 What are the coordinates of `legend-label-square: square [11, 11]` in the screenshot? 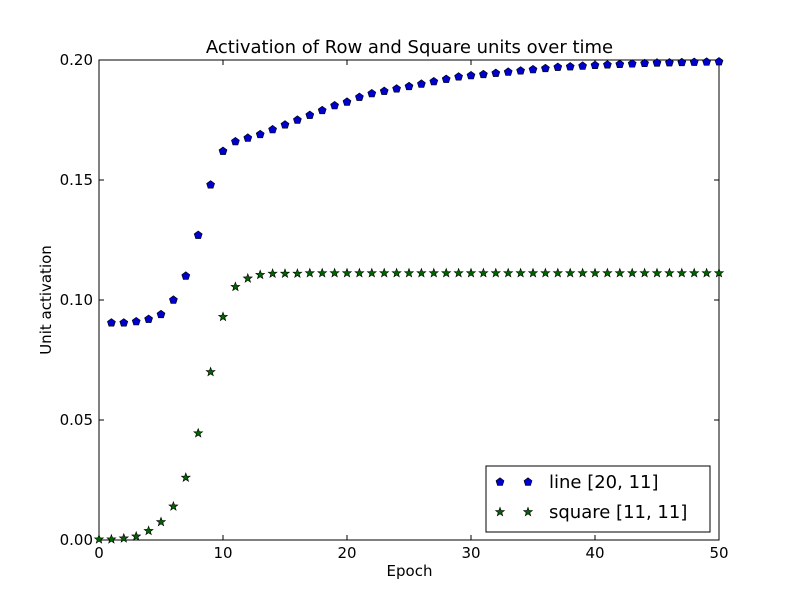 It's located at (618, 512).